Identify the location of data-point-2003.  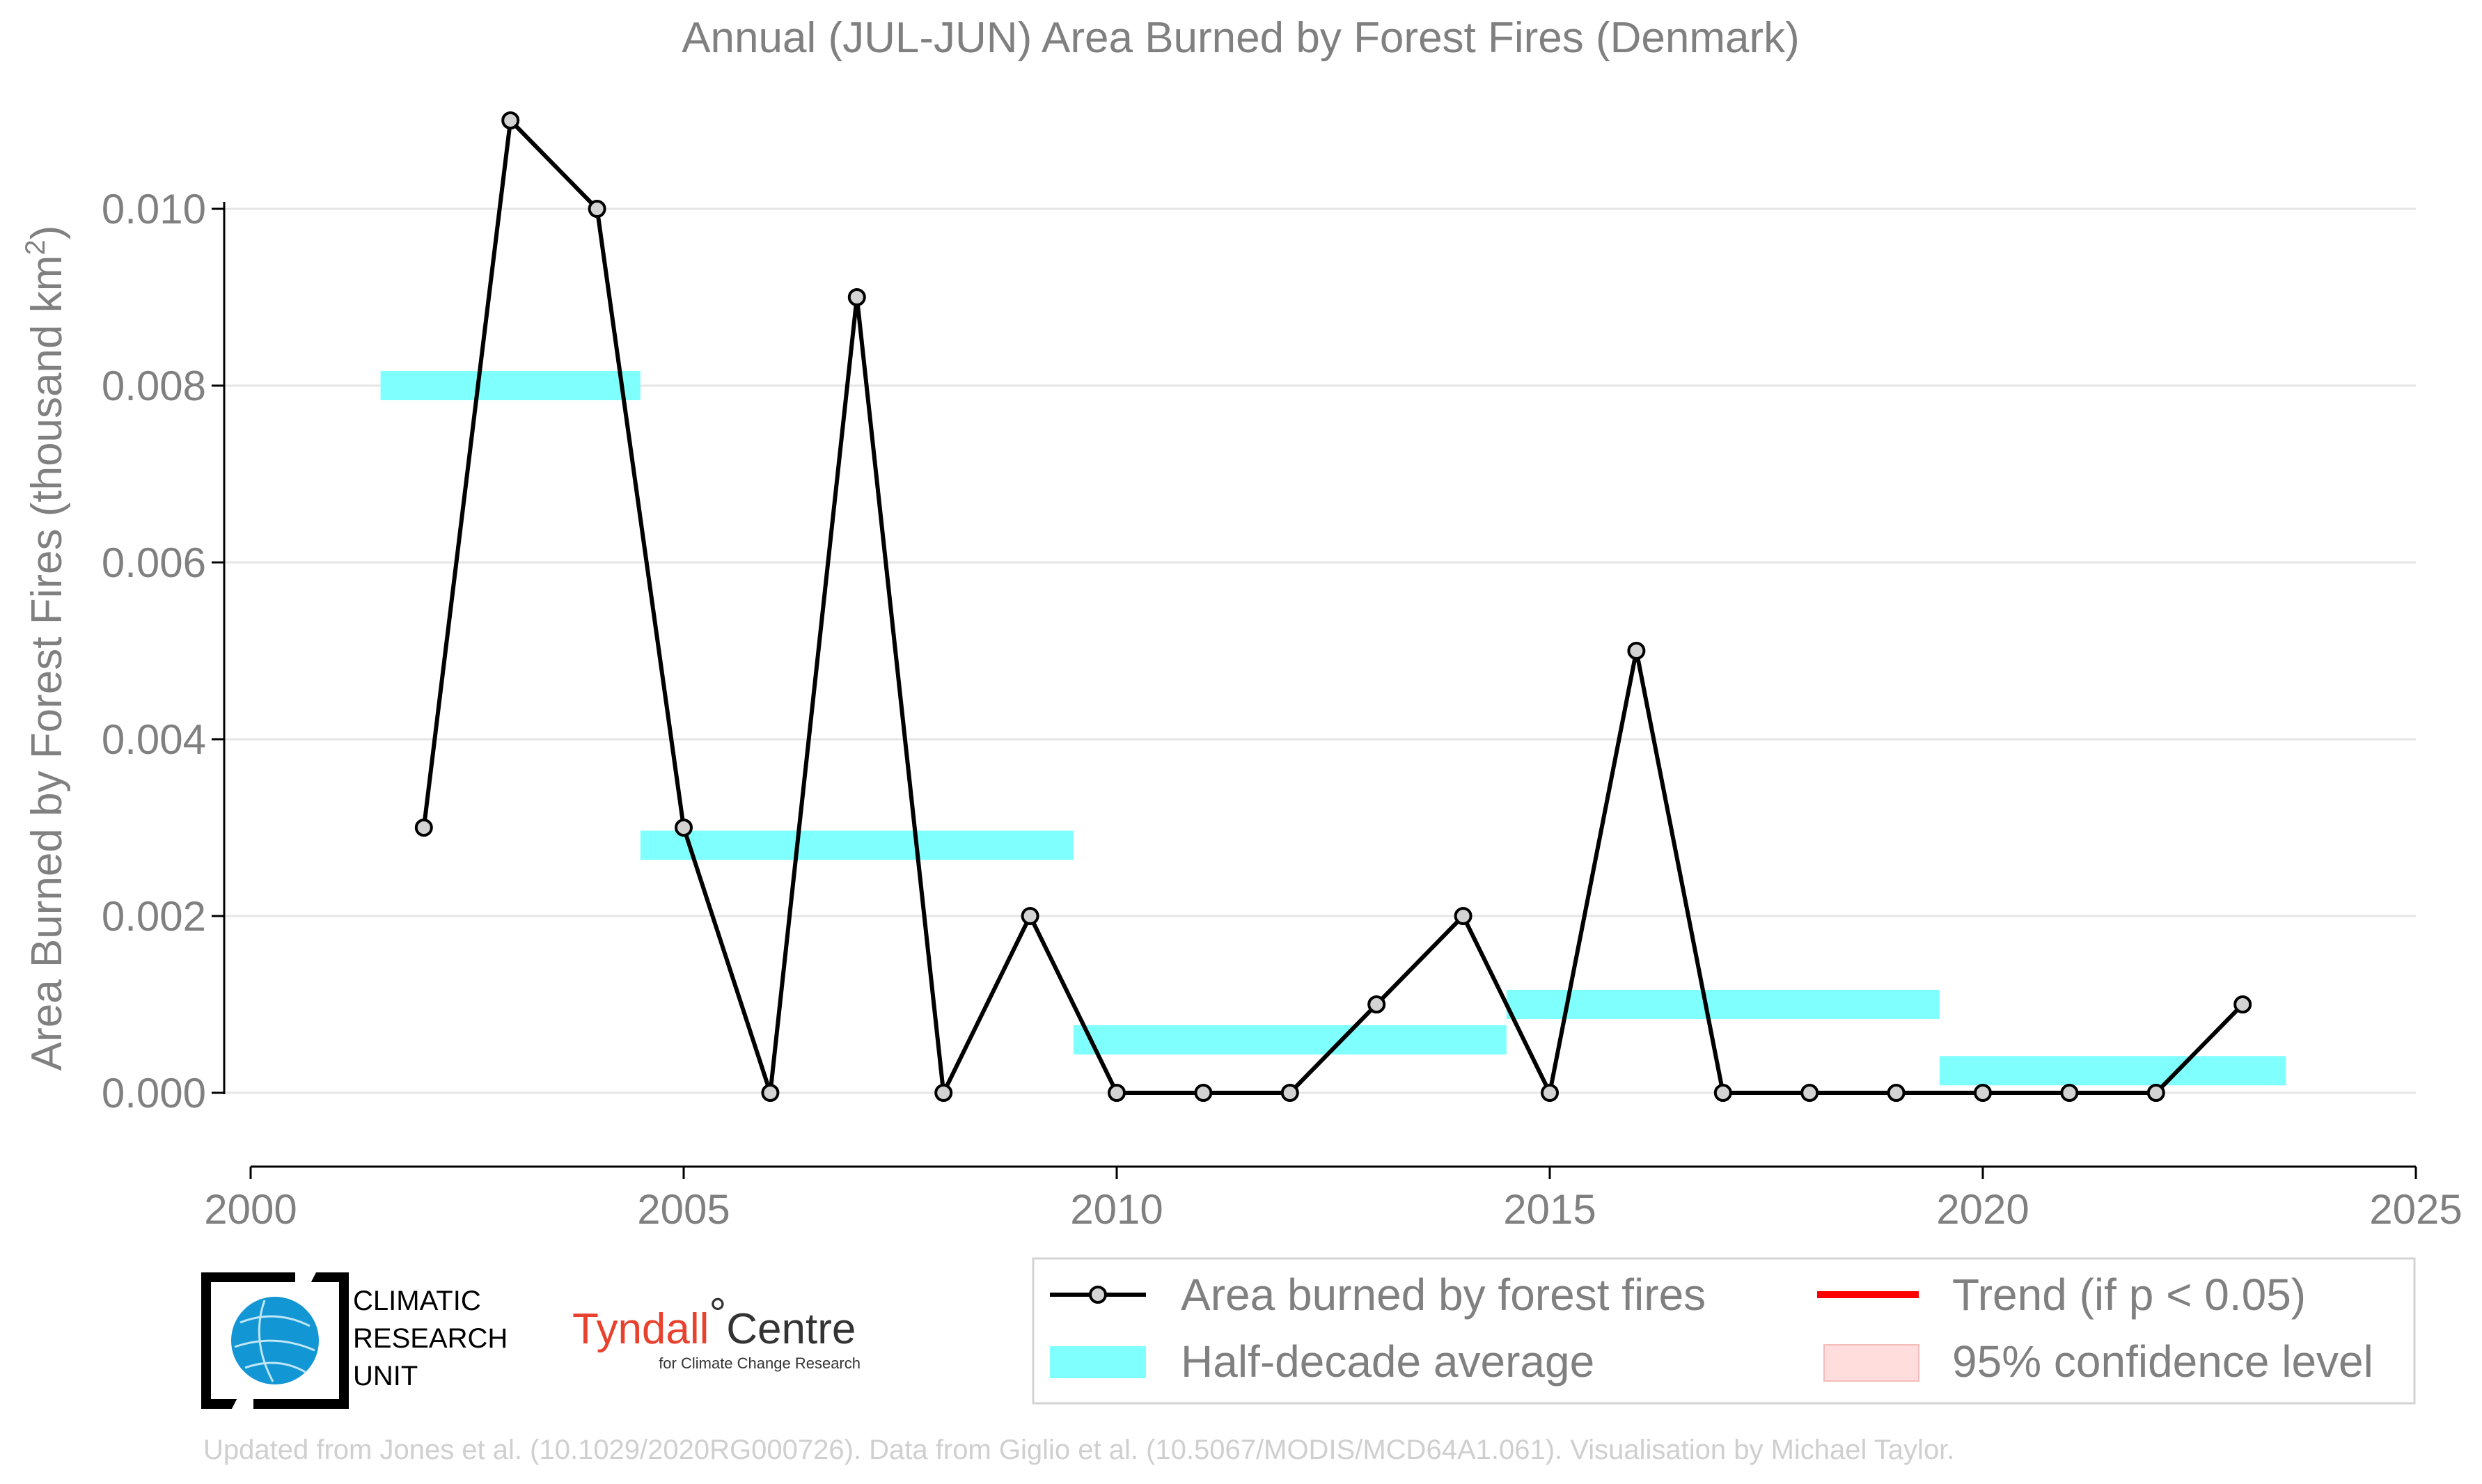
(510, 120).